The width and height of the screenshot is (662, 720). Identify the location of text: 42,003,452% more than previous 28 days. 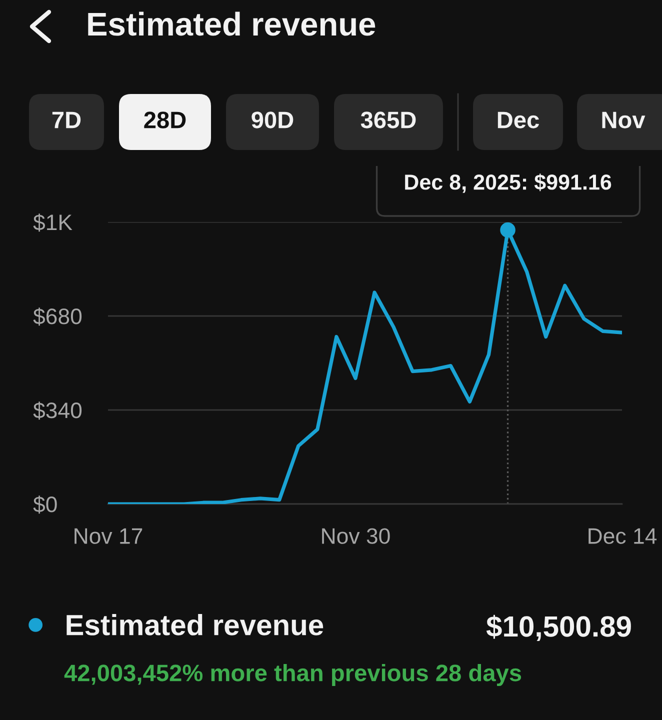
(293, 675).